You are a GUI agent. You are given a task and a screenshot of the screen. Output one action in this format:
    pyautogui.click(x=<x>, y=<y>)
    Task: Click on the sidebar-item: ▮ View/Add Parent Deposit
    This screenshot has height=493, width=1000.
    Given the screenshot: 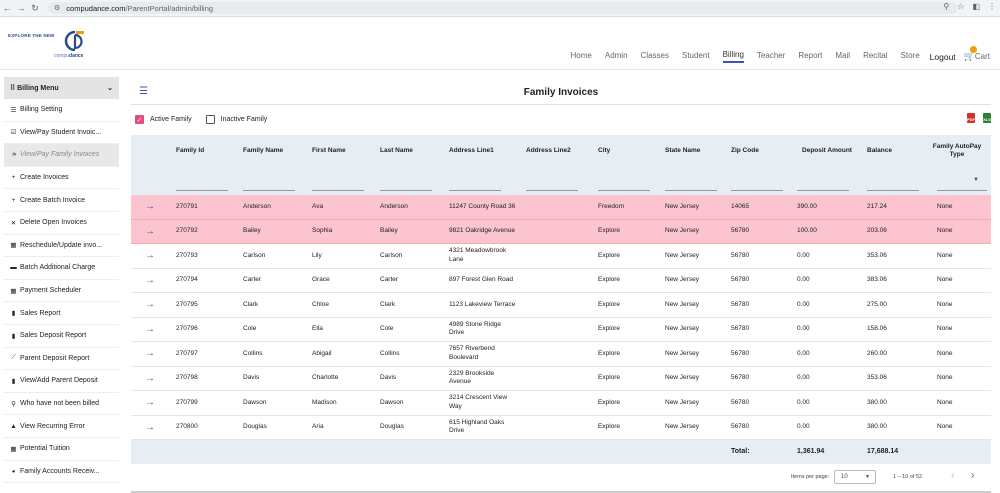 What is the action you would take?
    pyautogui.click(x=61, y=381)
    